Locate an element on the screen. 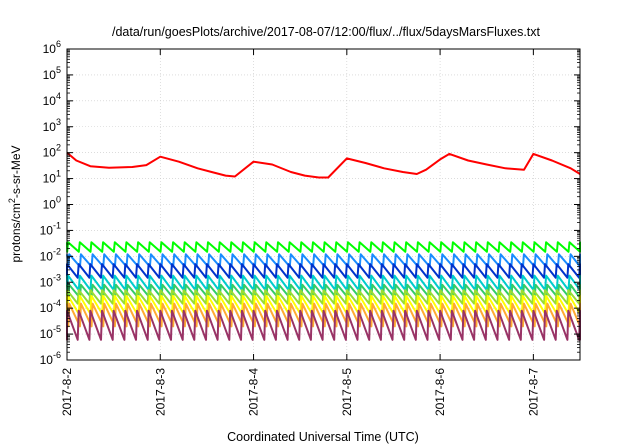 This screenshot has height=448, width=640. x-tick-label: 2017-8-2 is located at coordinates (67, 392).